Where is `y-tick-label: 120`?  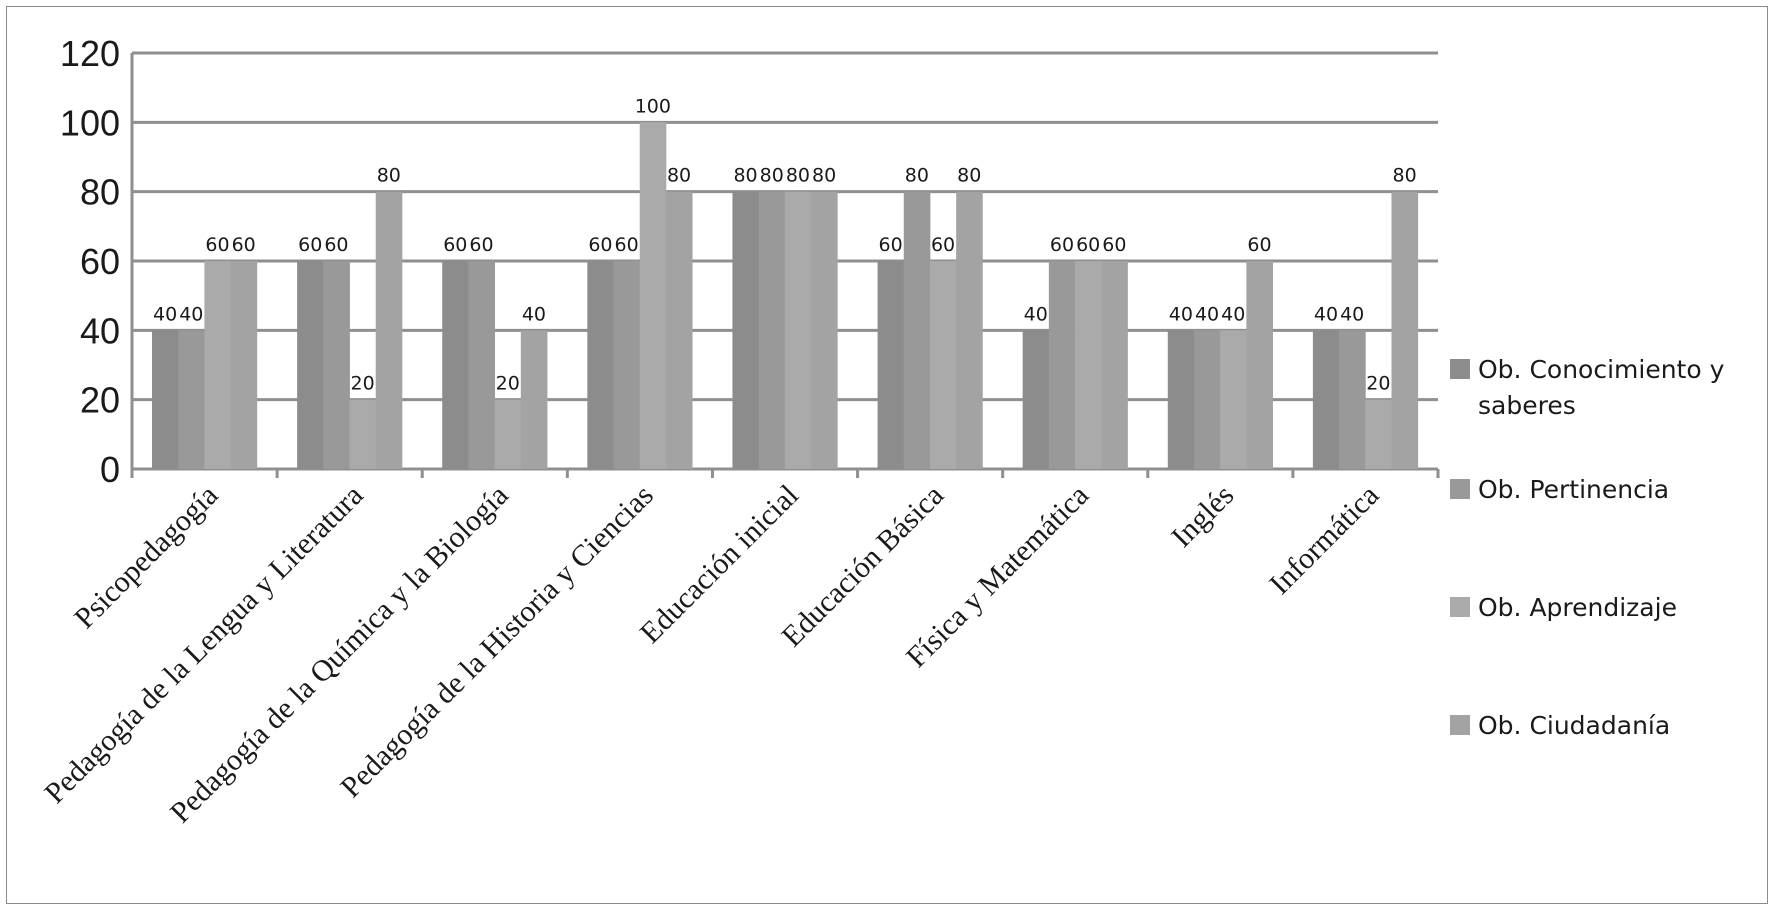
y-tick-label: 120 is located at coordinates (90, 53).